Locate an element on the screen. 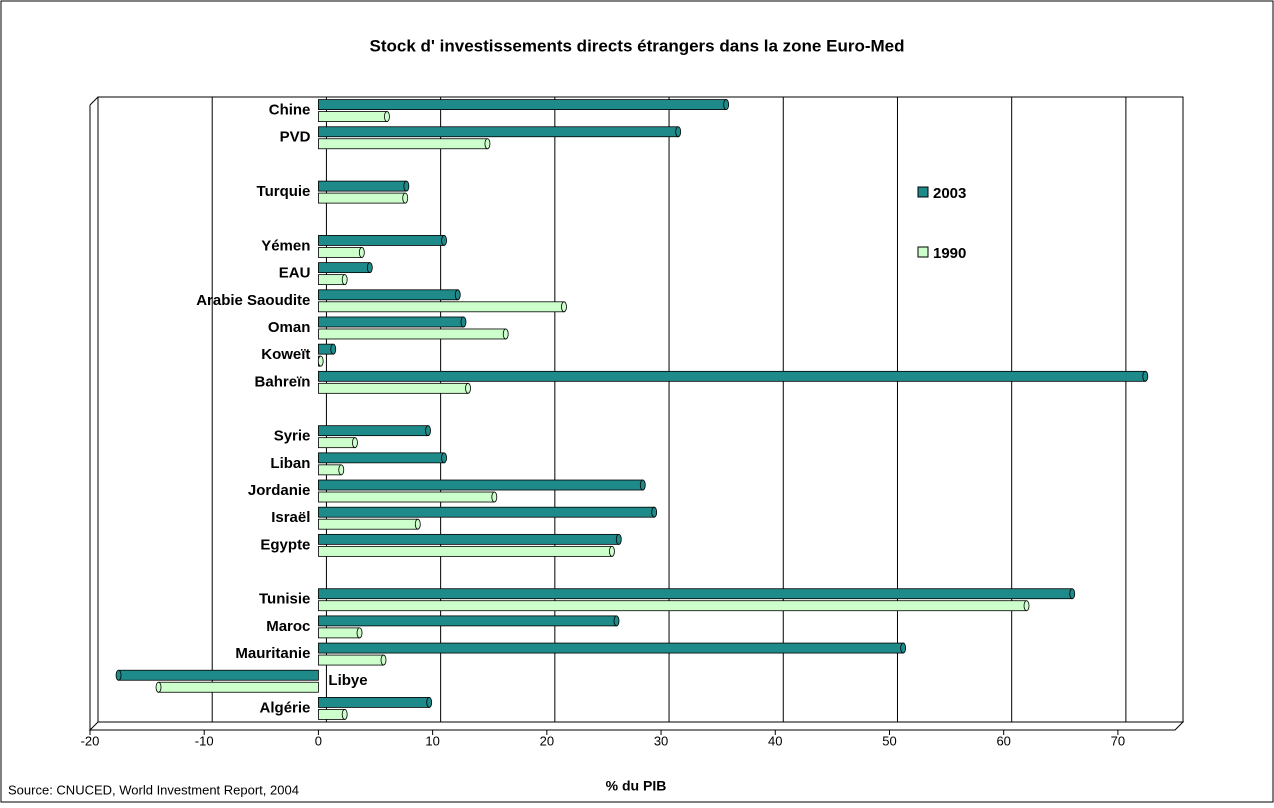 The image size is (1274, 808). x-tick-label: -20 is located at coordinates (90, 740).